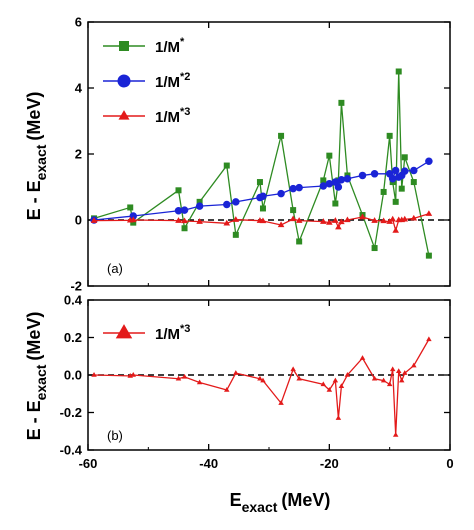 The height and width of the screenshot is (530, 474). Describe the element at coordinates (170, 46) in the screenshot. I see `panel-a-legend-label: 1/M*` at that location.